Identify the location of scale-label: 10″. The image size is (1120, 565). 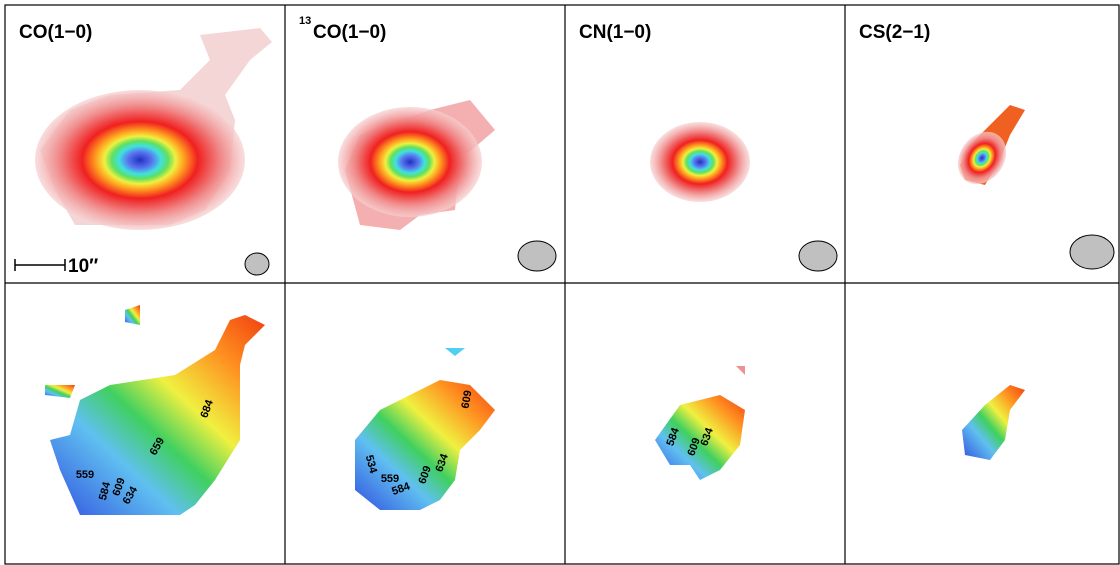
(83, 266).